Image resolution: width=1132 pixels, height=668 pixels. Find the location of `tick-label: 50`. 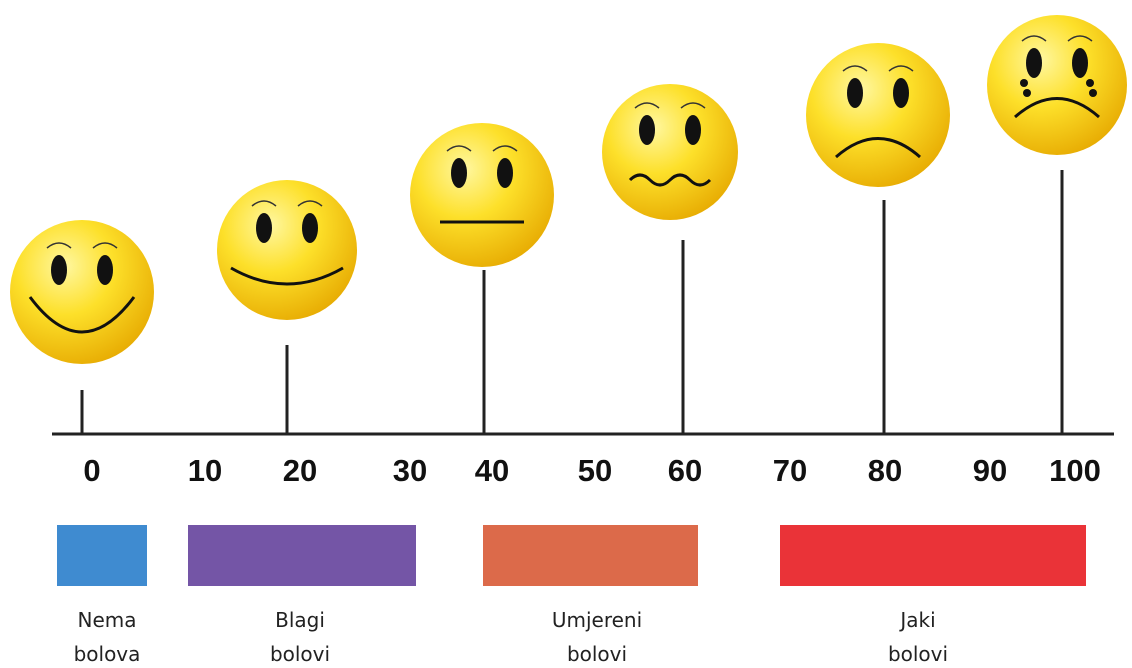

tick-label: 50 is located at coordinates (595, 470).